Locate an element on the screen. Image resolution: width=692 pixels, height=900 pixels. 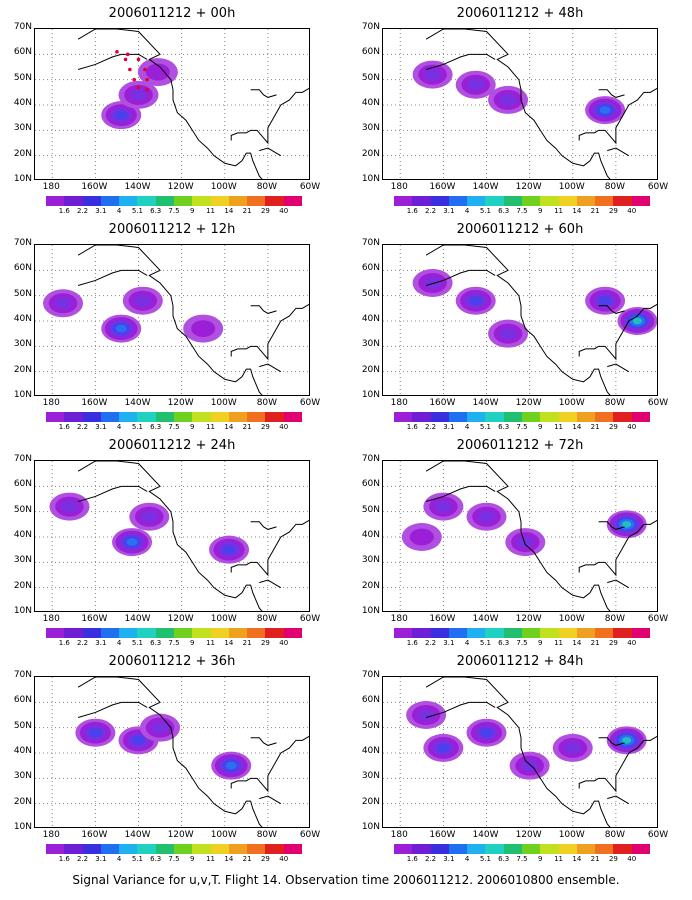
colorbar is located at coordinates (174, 633).